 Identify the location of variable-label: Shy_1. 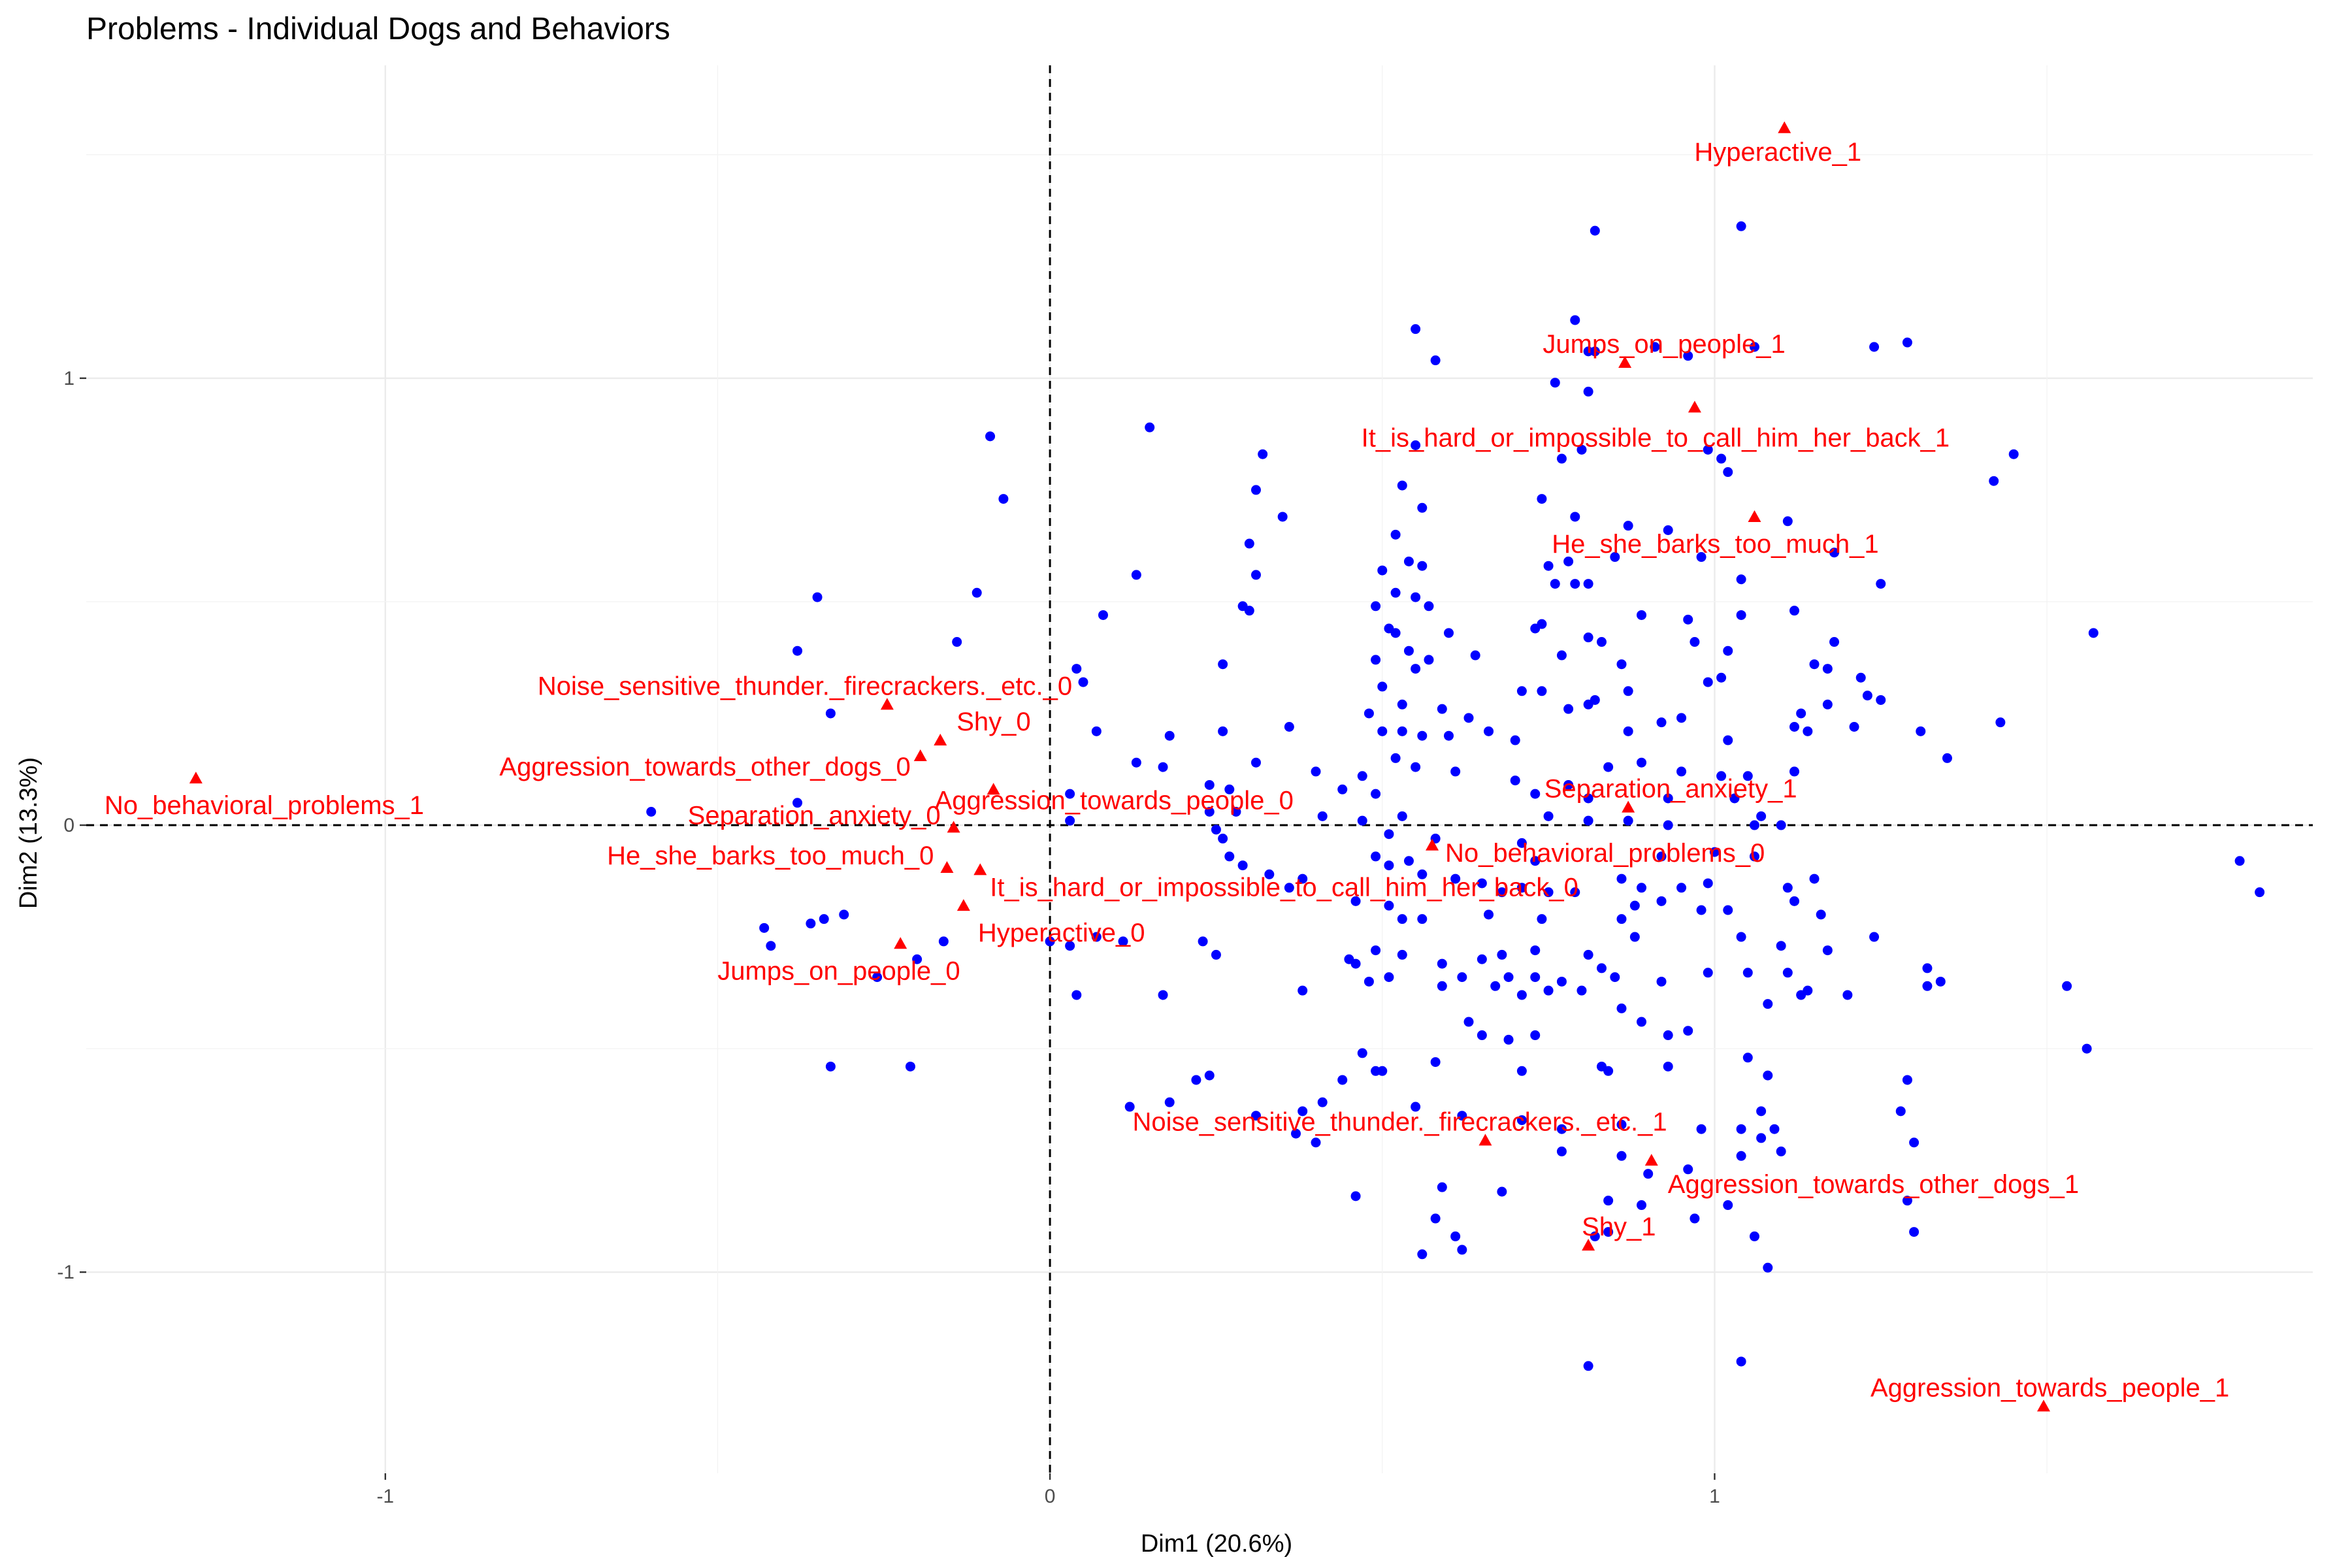
(1619, 1227).